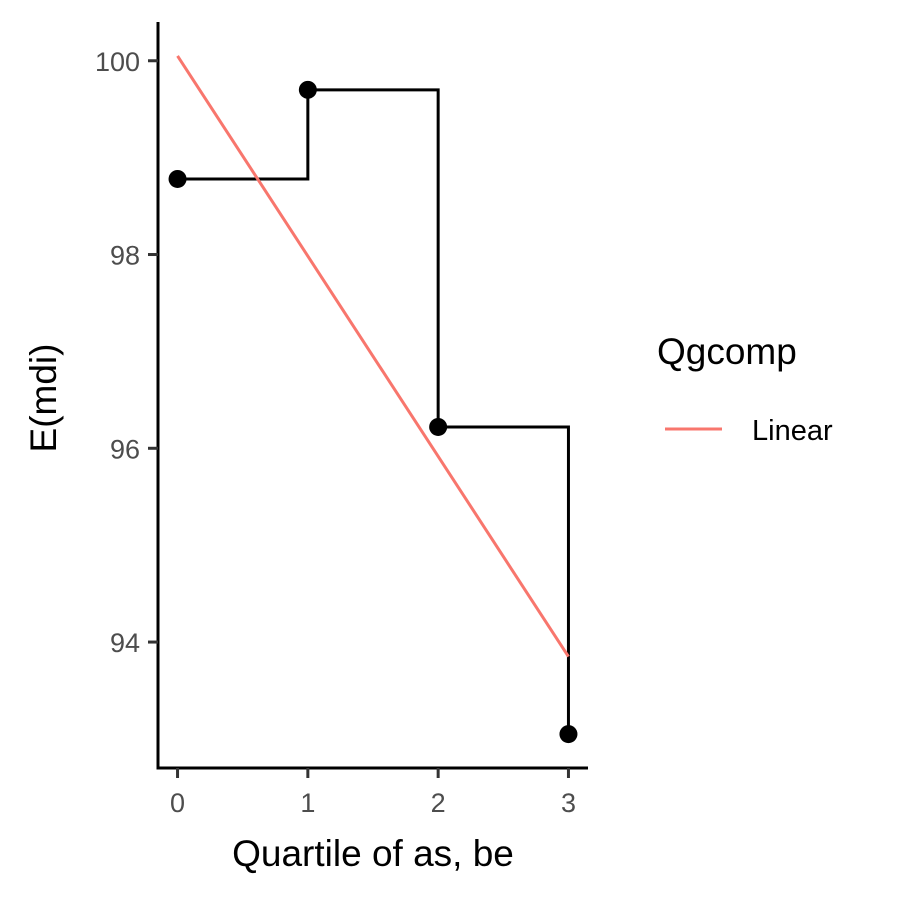 Image resolution: width=900 pixels, height=900 pixels. What do you see at coordinates (438, 803) in the screenshot?
I see `x-tick-label: 2` at bounding box center [438, 803].